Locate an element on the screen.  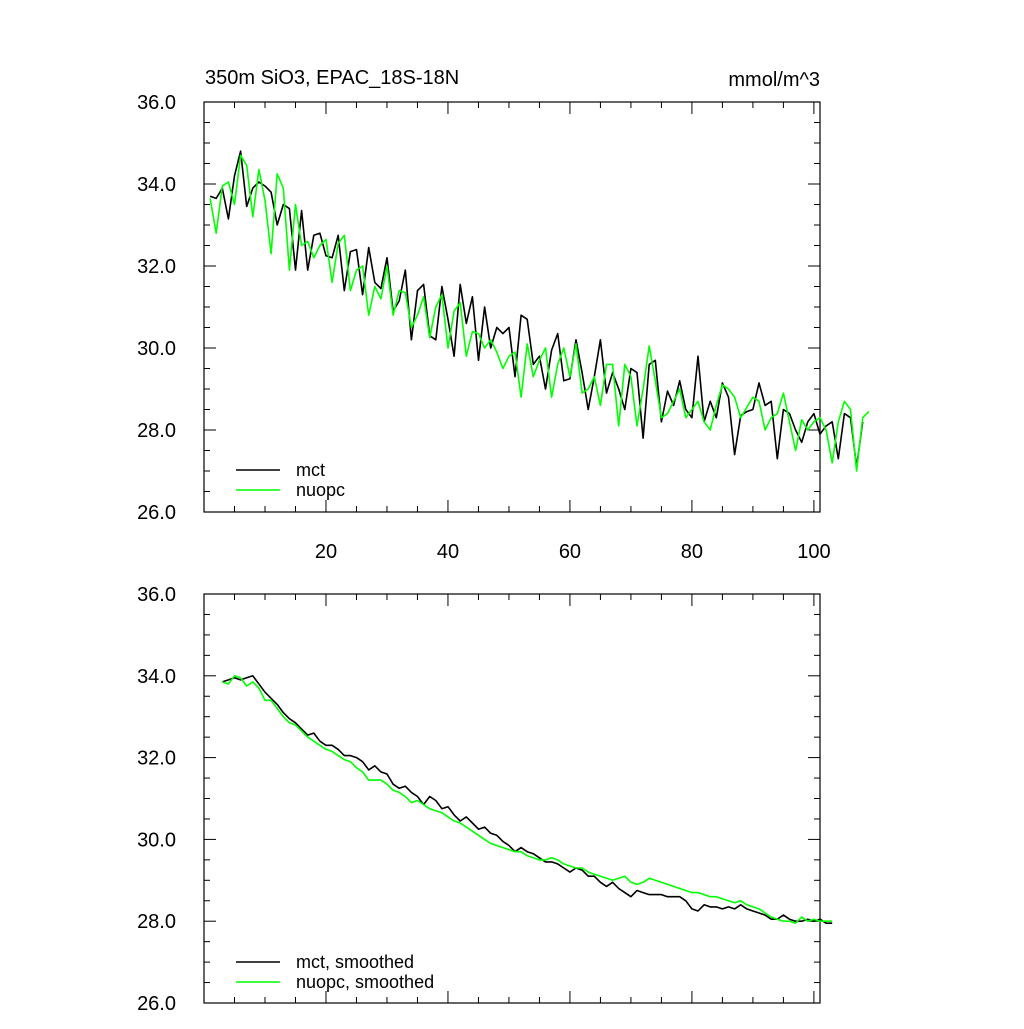
legend-label-nuopc: nuopc is located at coordinates (320, 490).